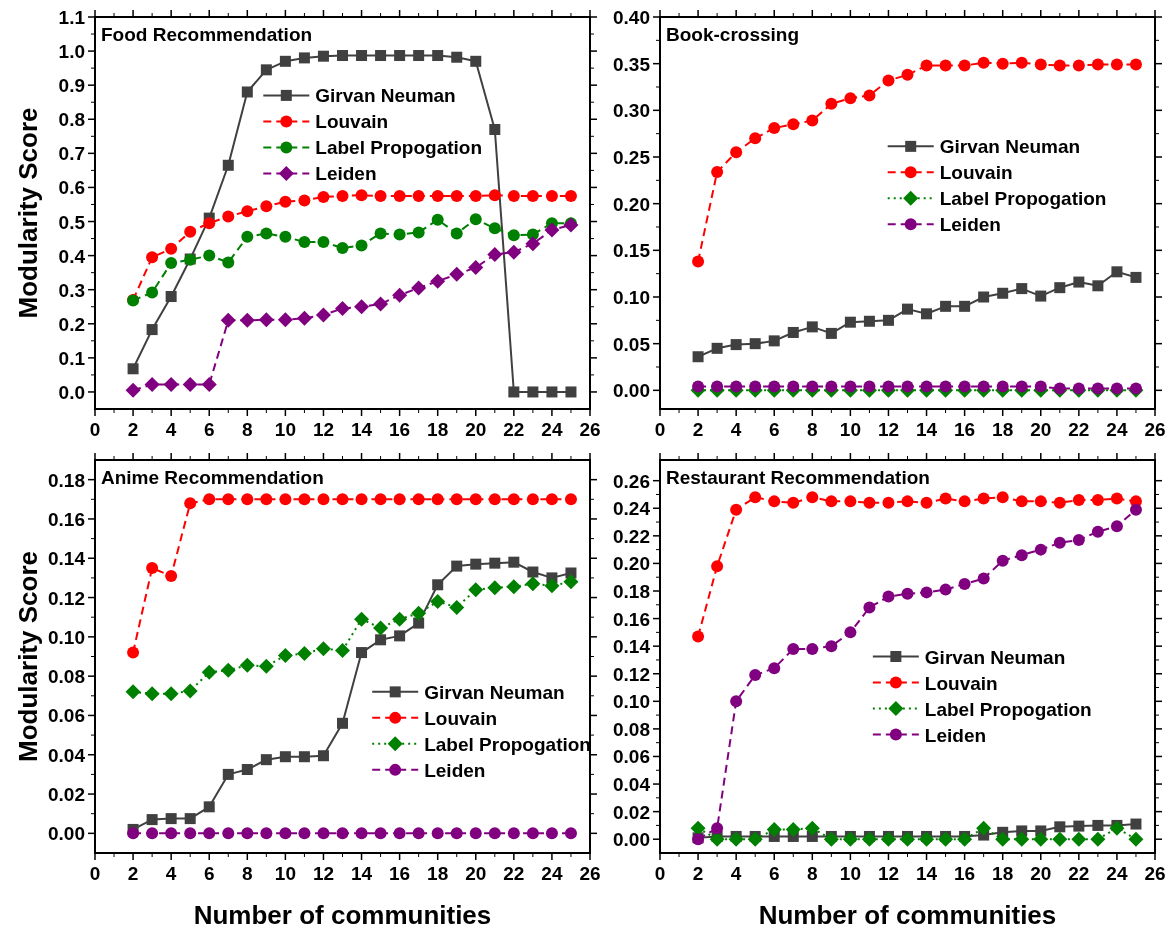  What do you see at coordinates (698, 873) in the screenshot?
I see `x-tick-label: 2` at bounding box center [698, 873].